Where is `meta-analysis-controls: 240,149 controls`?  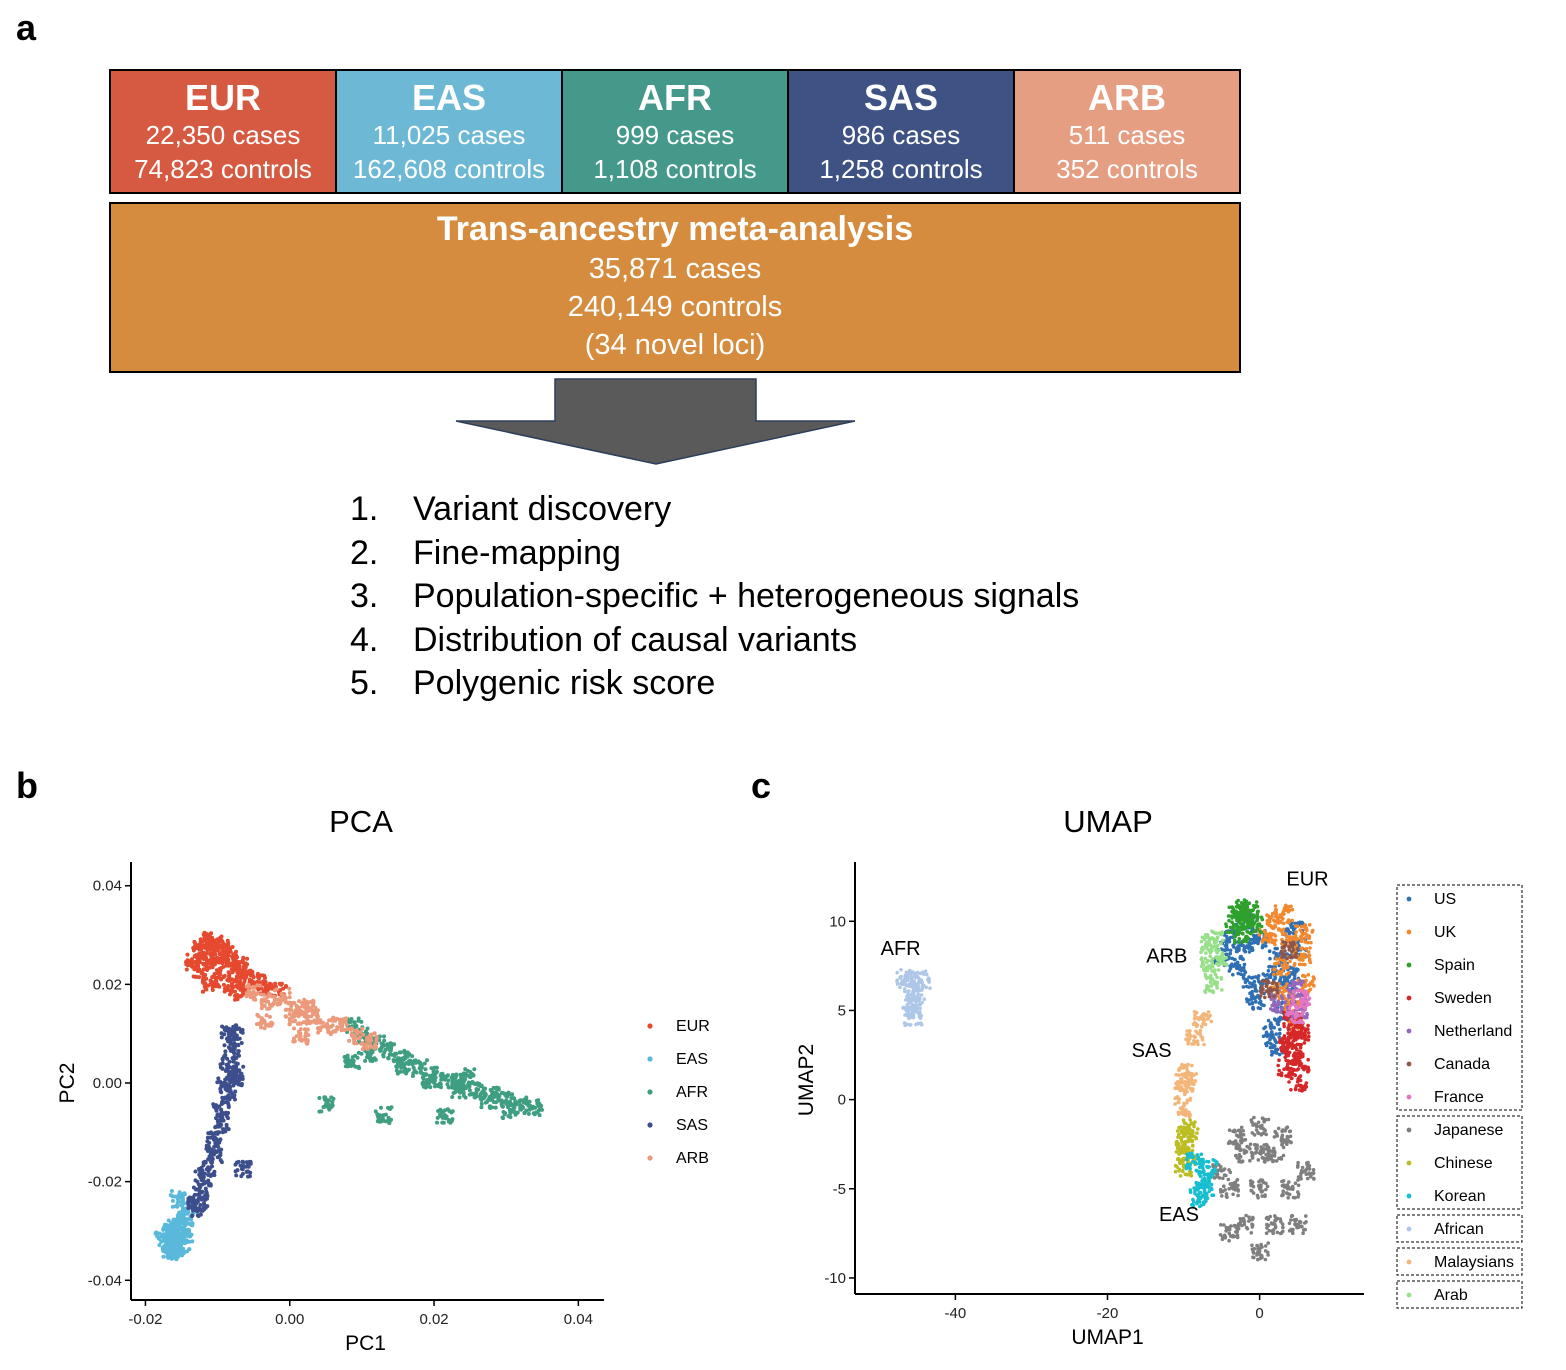
meta-analysis-controls: 240,149 controls is located at coordinates (675, 307).